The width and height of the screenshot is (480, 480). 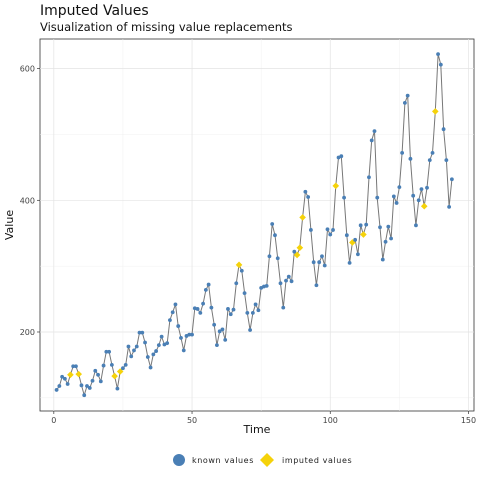 I want to click on x-tick-label: 50, so click(x=192, y=420).